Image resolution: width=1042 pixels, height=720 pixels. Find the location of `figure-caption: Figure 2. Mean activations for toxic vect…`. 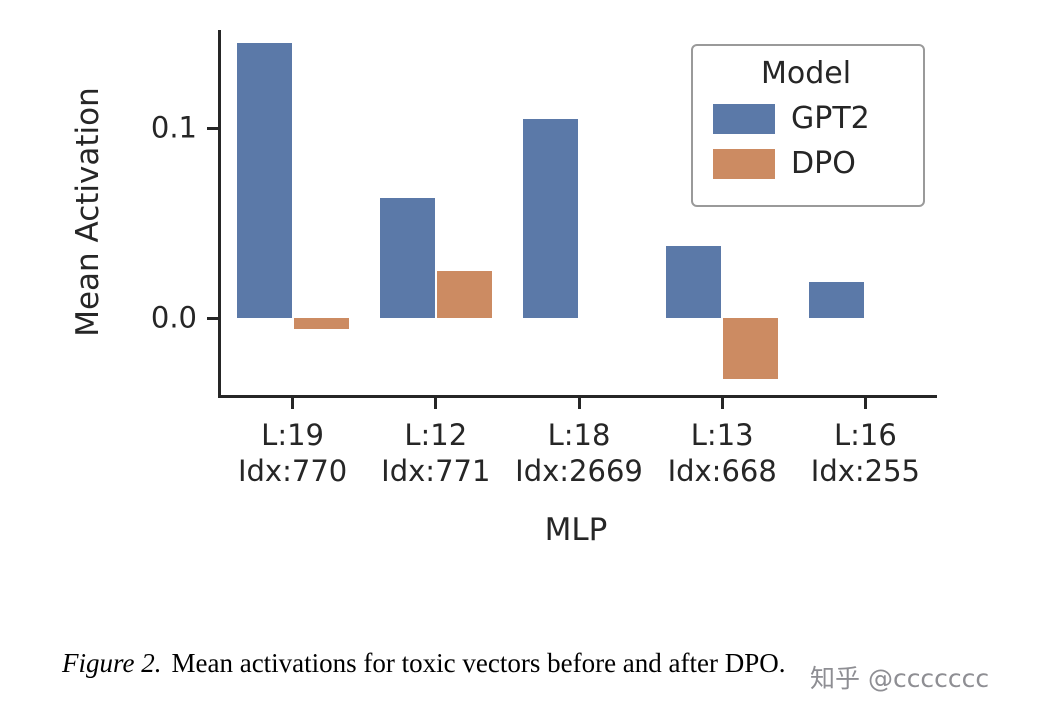

figure-caption: Figure 2. Mean activations for toxic vect… is located at coordinates (532, 663).